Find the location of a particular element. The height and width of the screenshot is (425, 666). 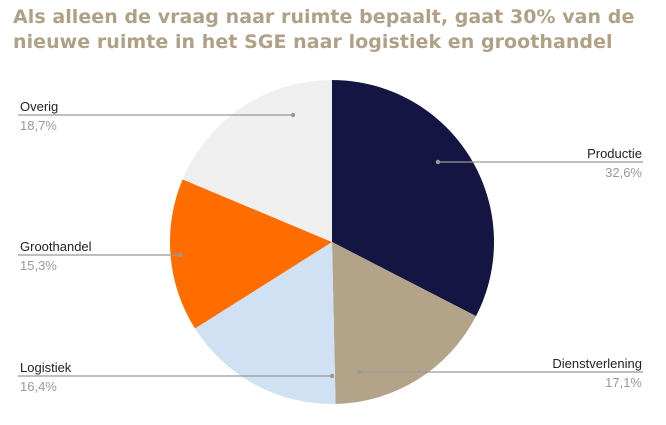

pie-slice-dienstverlening is located at coordinates (404, 323).